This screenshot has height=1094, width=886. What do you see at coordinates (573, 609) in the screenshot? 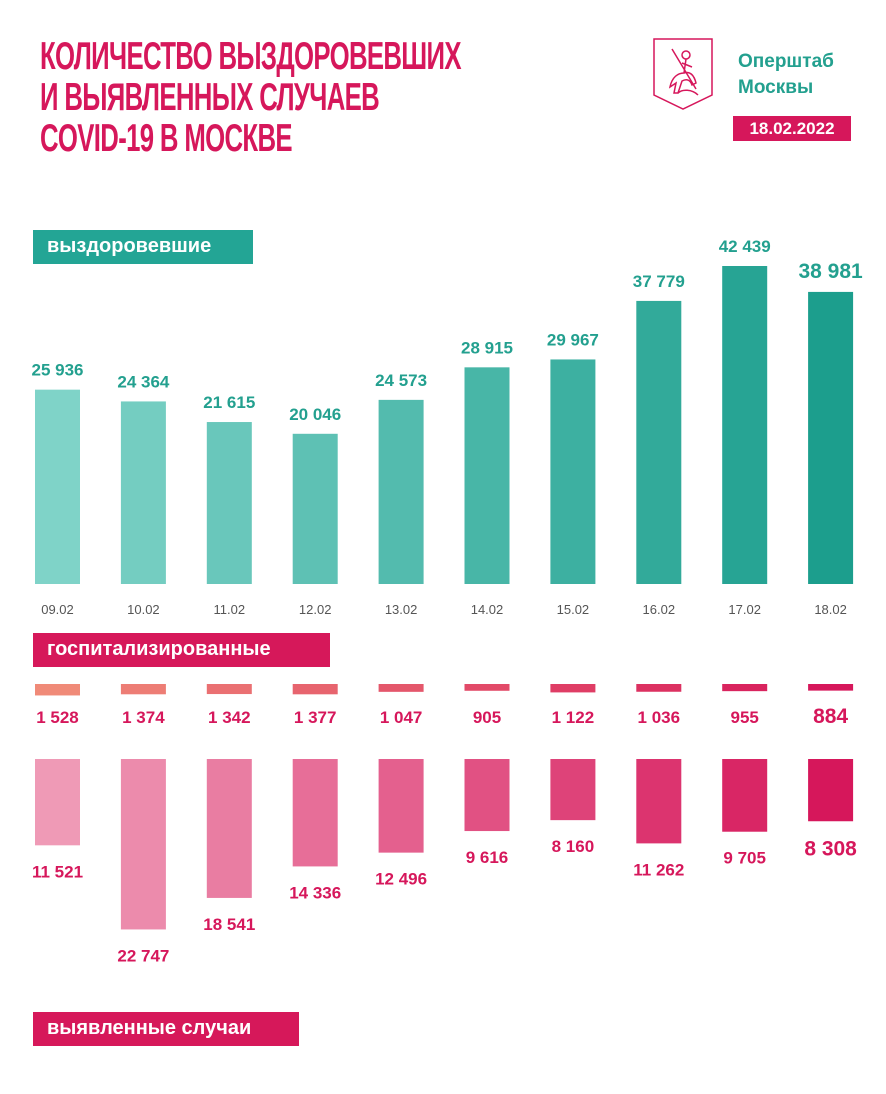
I see `date-tick-label: 15.02` at bounding box center [573, 609].